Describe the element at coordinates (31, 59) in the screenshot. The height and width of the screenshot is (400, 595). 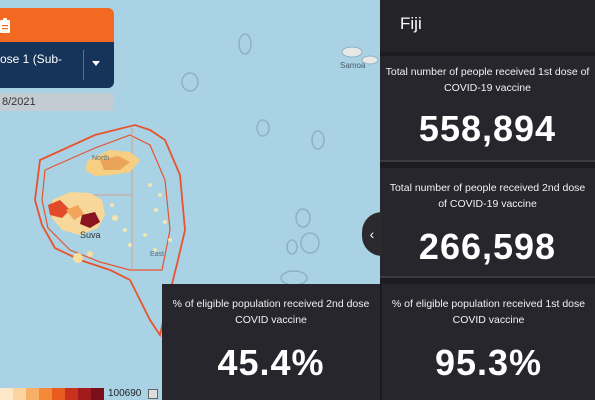
I see `indicator-dropdown-label: ose 1 (Sub-` at that location.